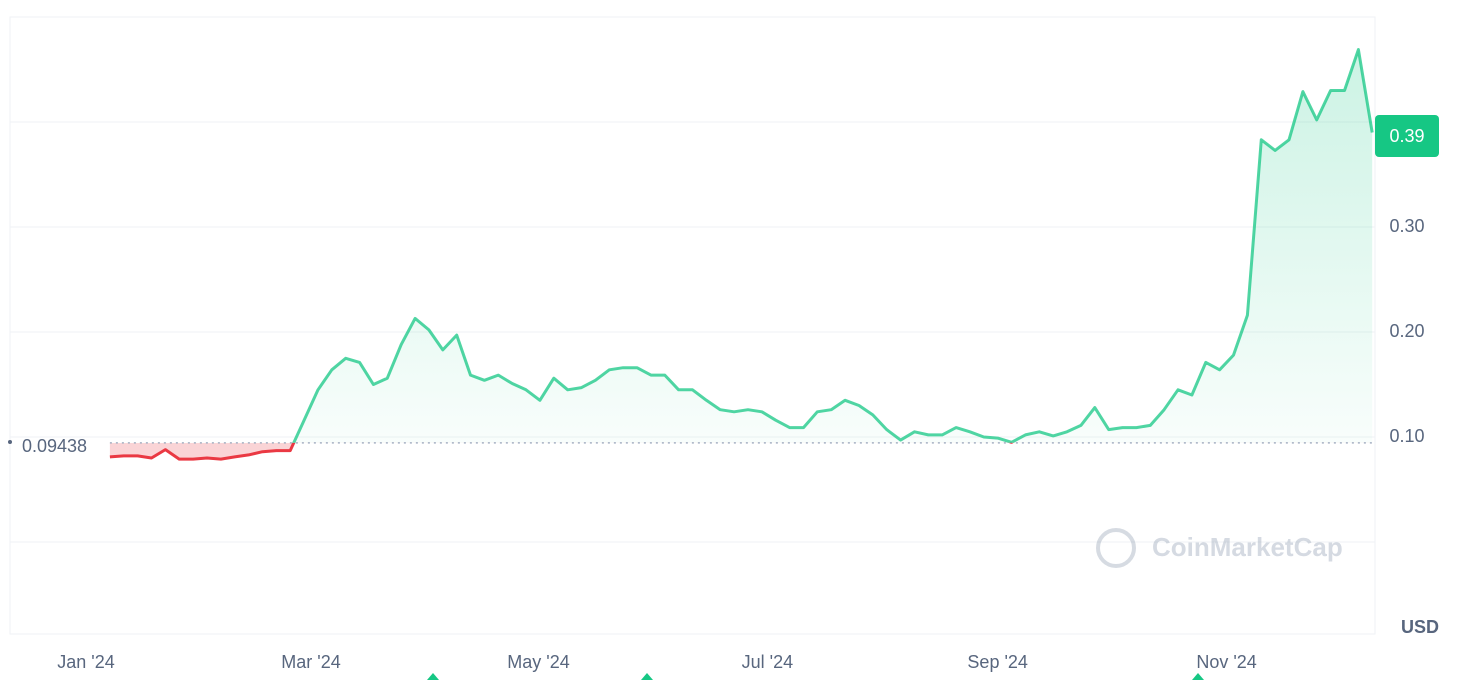 The width and height of the screenshot is (1477, 680). I want to click on y-tick-label: 0.30, so click(1406, 226).